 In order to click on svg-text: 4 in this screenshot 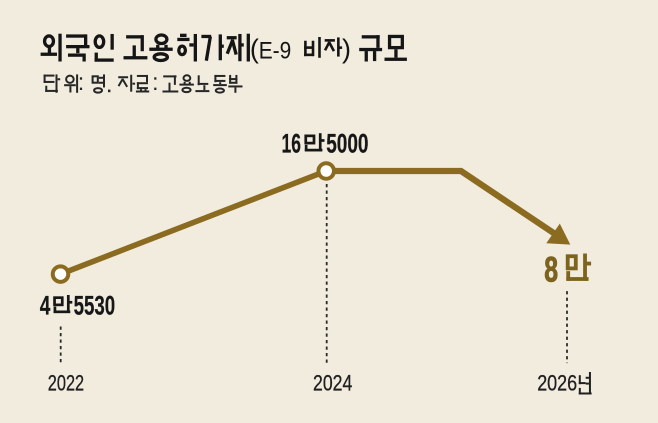, I will do `click(45, 306)`.